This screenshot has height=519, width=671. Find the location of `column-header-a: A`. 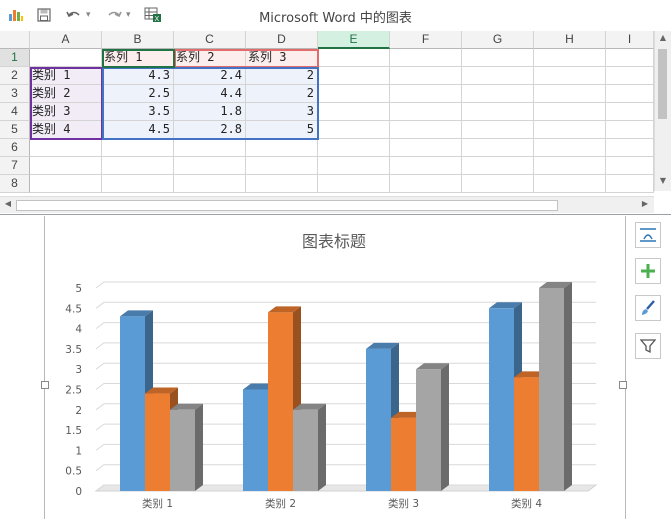

column-header-a: A is located at coordinates (66, 40).